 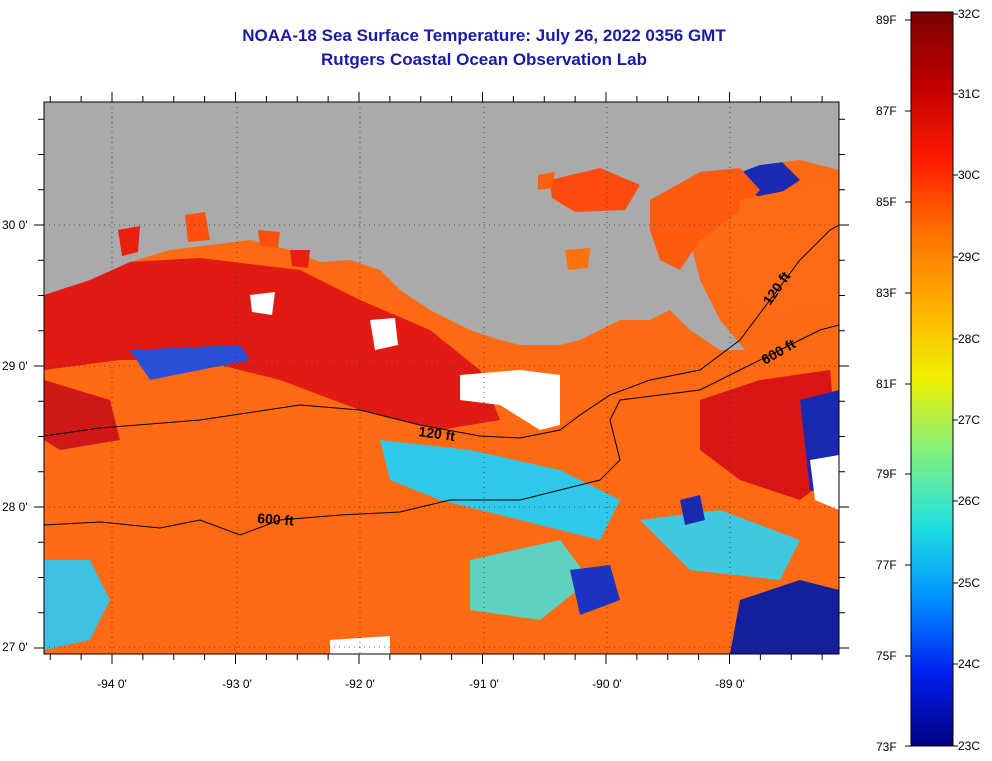 I want to click on colorbar-f-label: 83F, so click(x=886, y=293).